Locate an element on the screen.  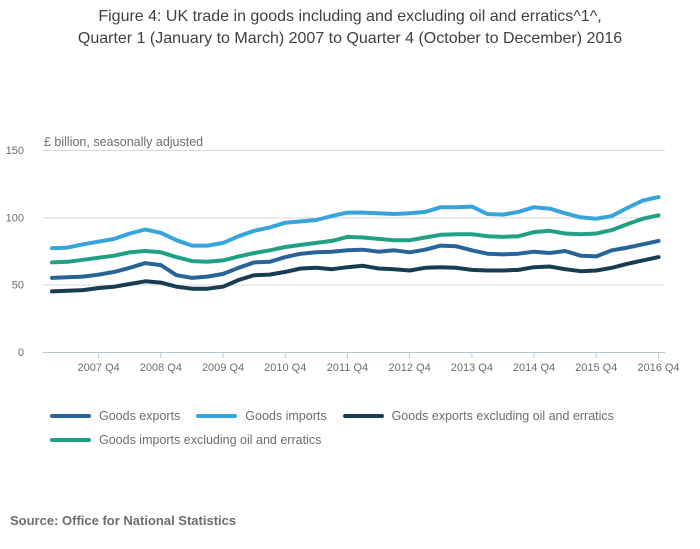
legend-swatch-goods-exports-excluding is located at coordinates (363, 416).